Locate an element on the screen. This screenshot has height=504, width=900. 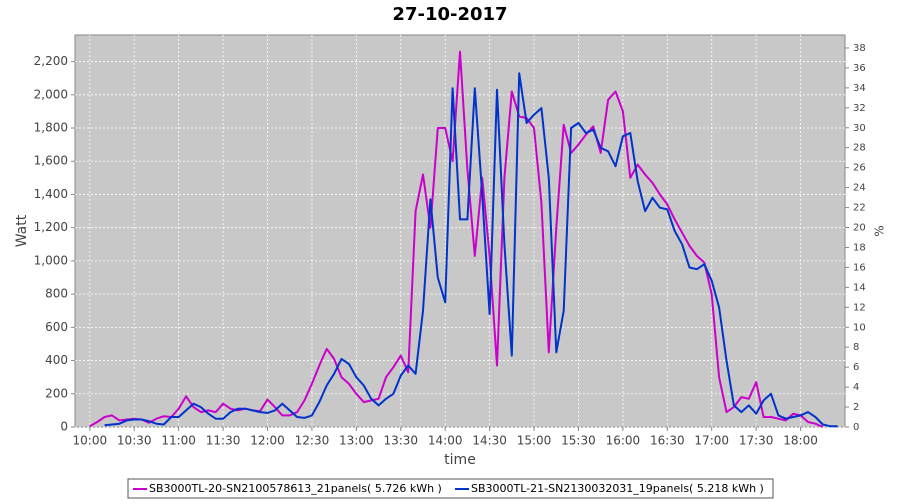
y2-tick-label: 16 is located at coordinates (859, 267).